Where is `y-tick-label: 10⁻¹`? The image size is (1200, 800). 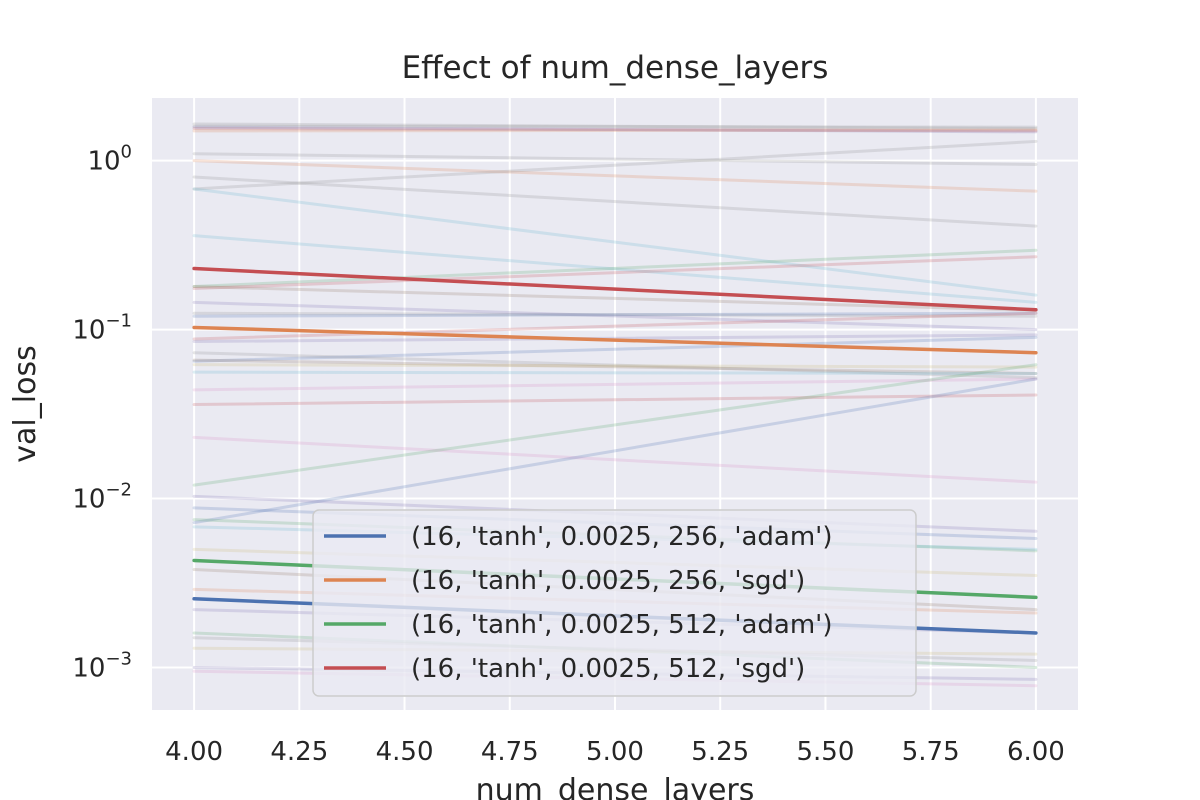
y-tick-label: 10⁻¹ is located at coordinates (102, 328).